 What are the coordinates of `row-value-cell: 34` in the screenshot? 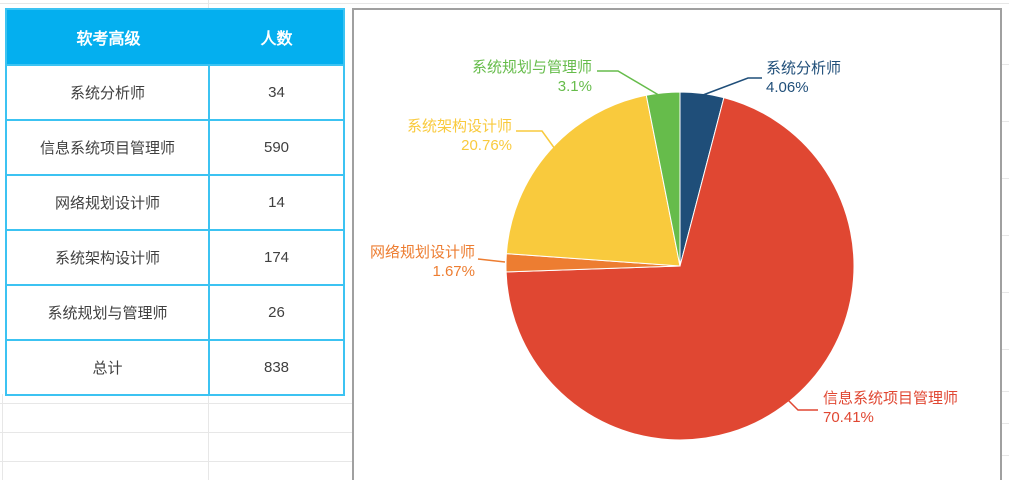 It's located at (276, 92).